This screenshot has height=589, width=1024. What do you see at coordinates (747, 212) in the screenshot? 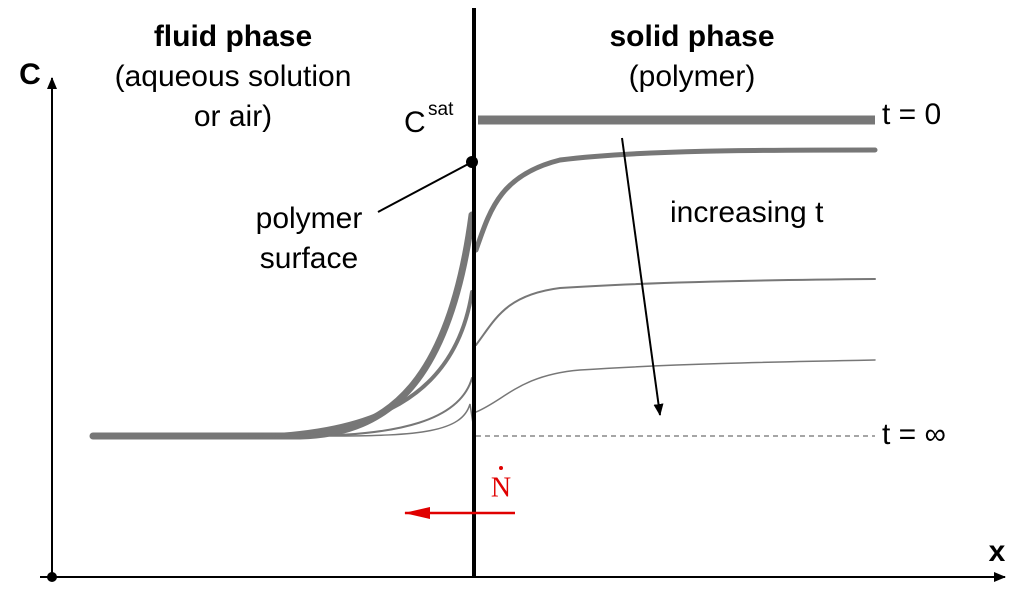
I see `increasing-label: increasing t` at bounding box center [747, 212].